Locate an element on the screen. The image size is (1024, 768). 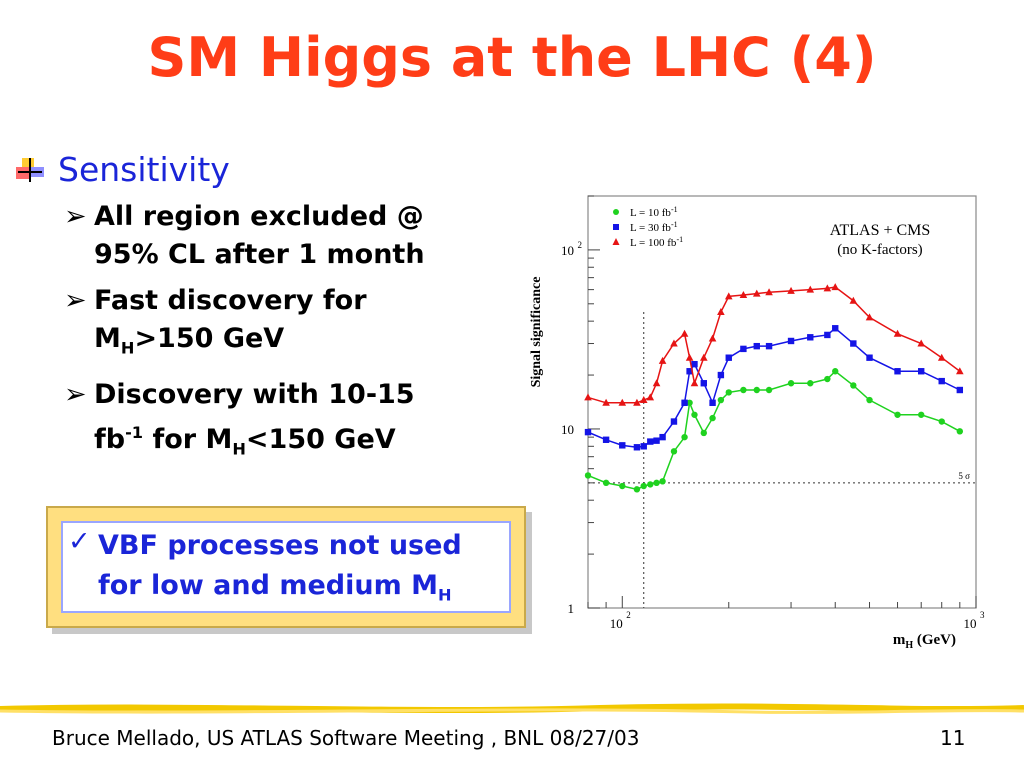
annotation-sub: (no K-factors) is located at coordinates (879, 250).